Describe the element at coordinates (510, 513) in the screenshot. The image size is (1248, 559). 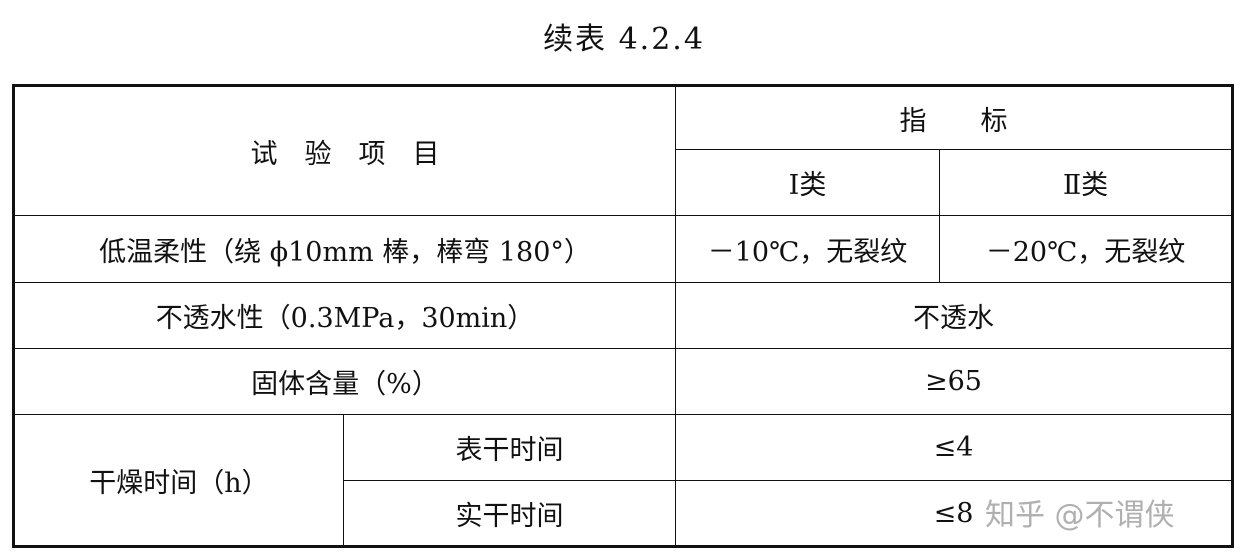
I see `row-hard-dry-name: 实干时间` at that location.